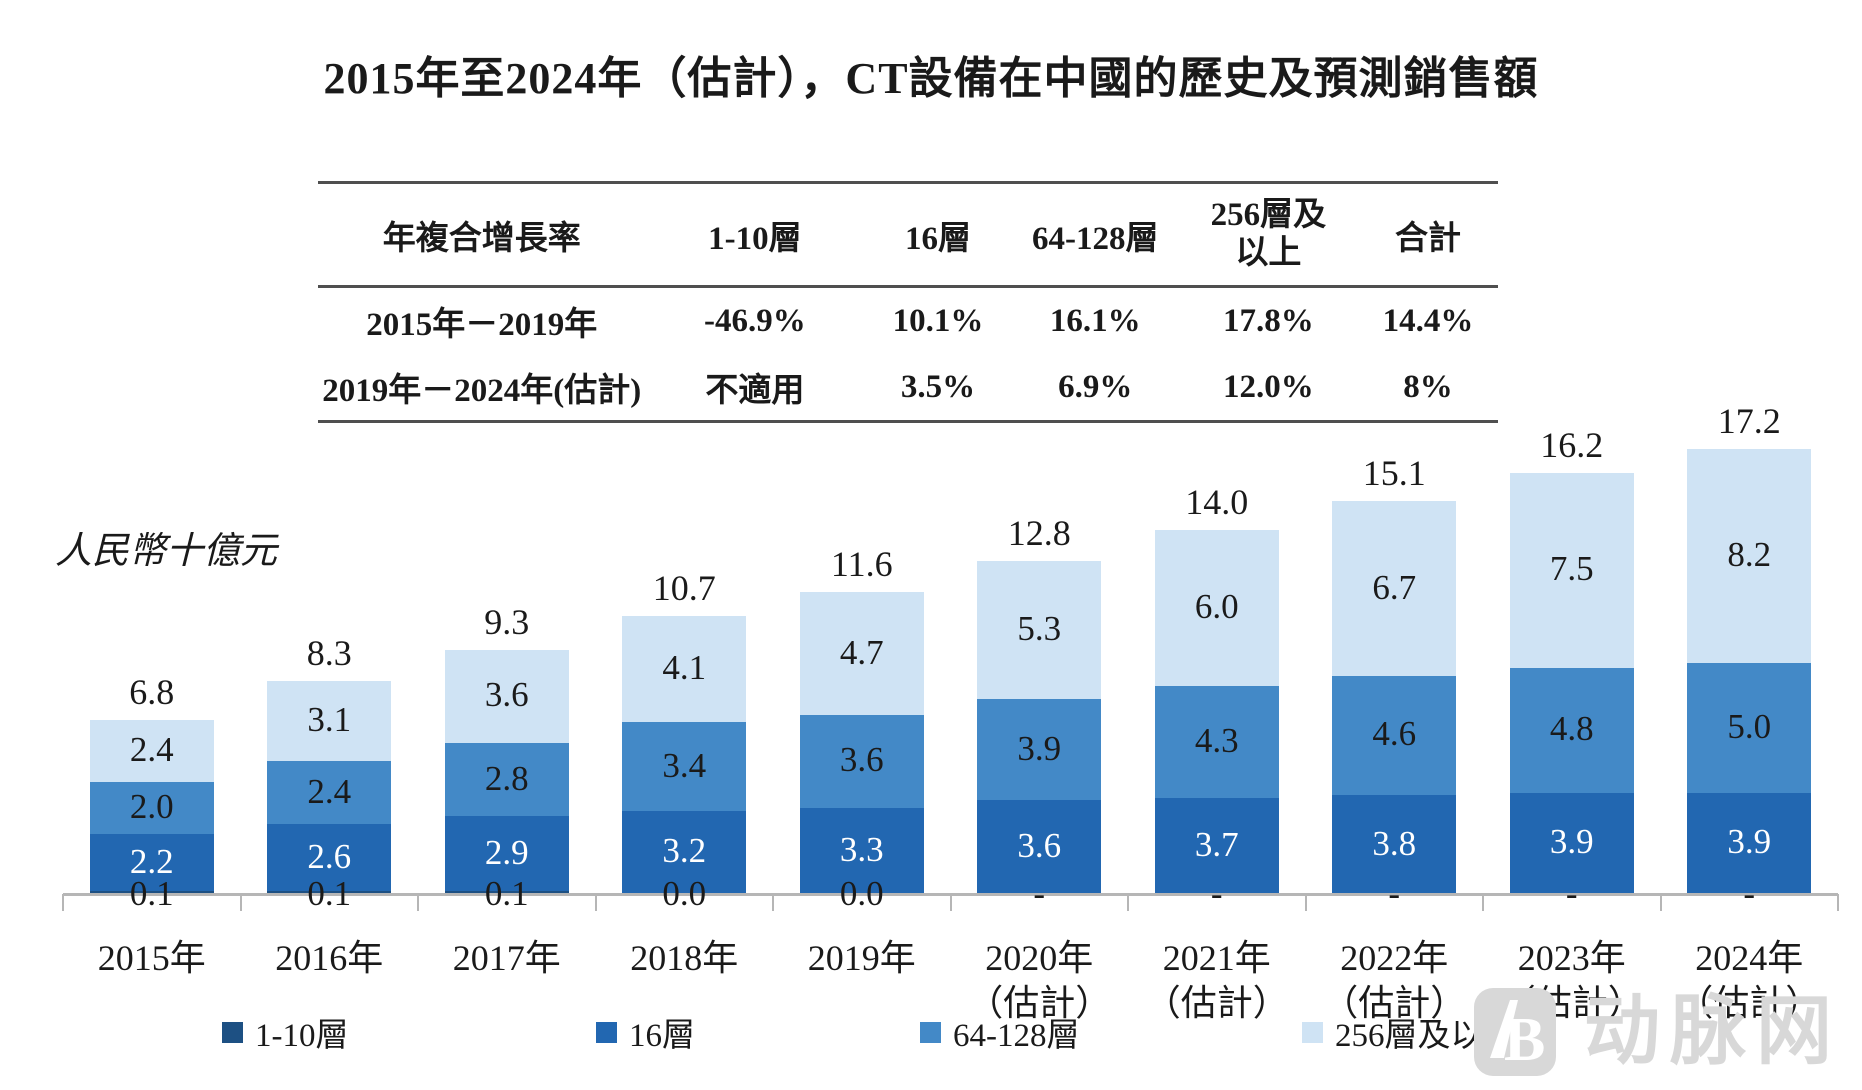 This screenshot has height=1090, width=1862. Describe the element at coordinates (151, 958) in the screenshot. I see `x-axis-label: 2015年` at that location.